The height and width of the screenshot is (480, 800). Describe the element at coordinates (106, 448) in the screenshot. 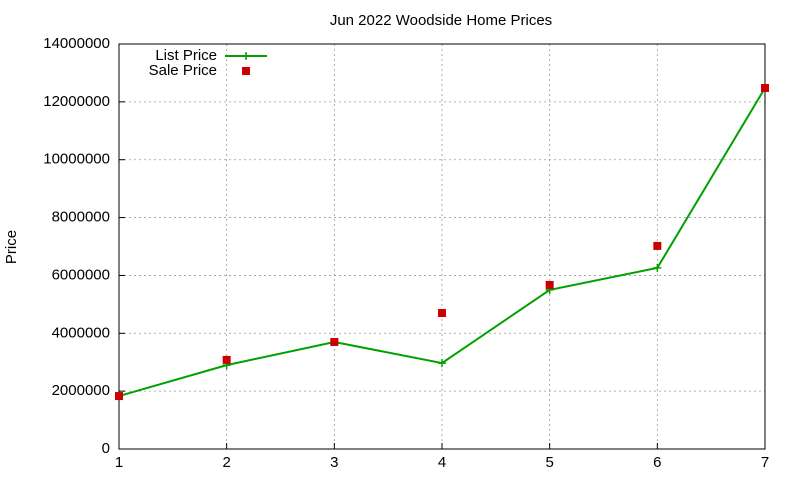

I see `y-tick-label: 0` at that location.